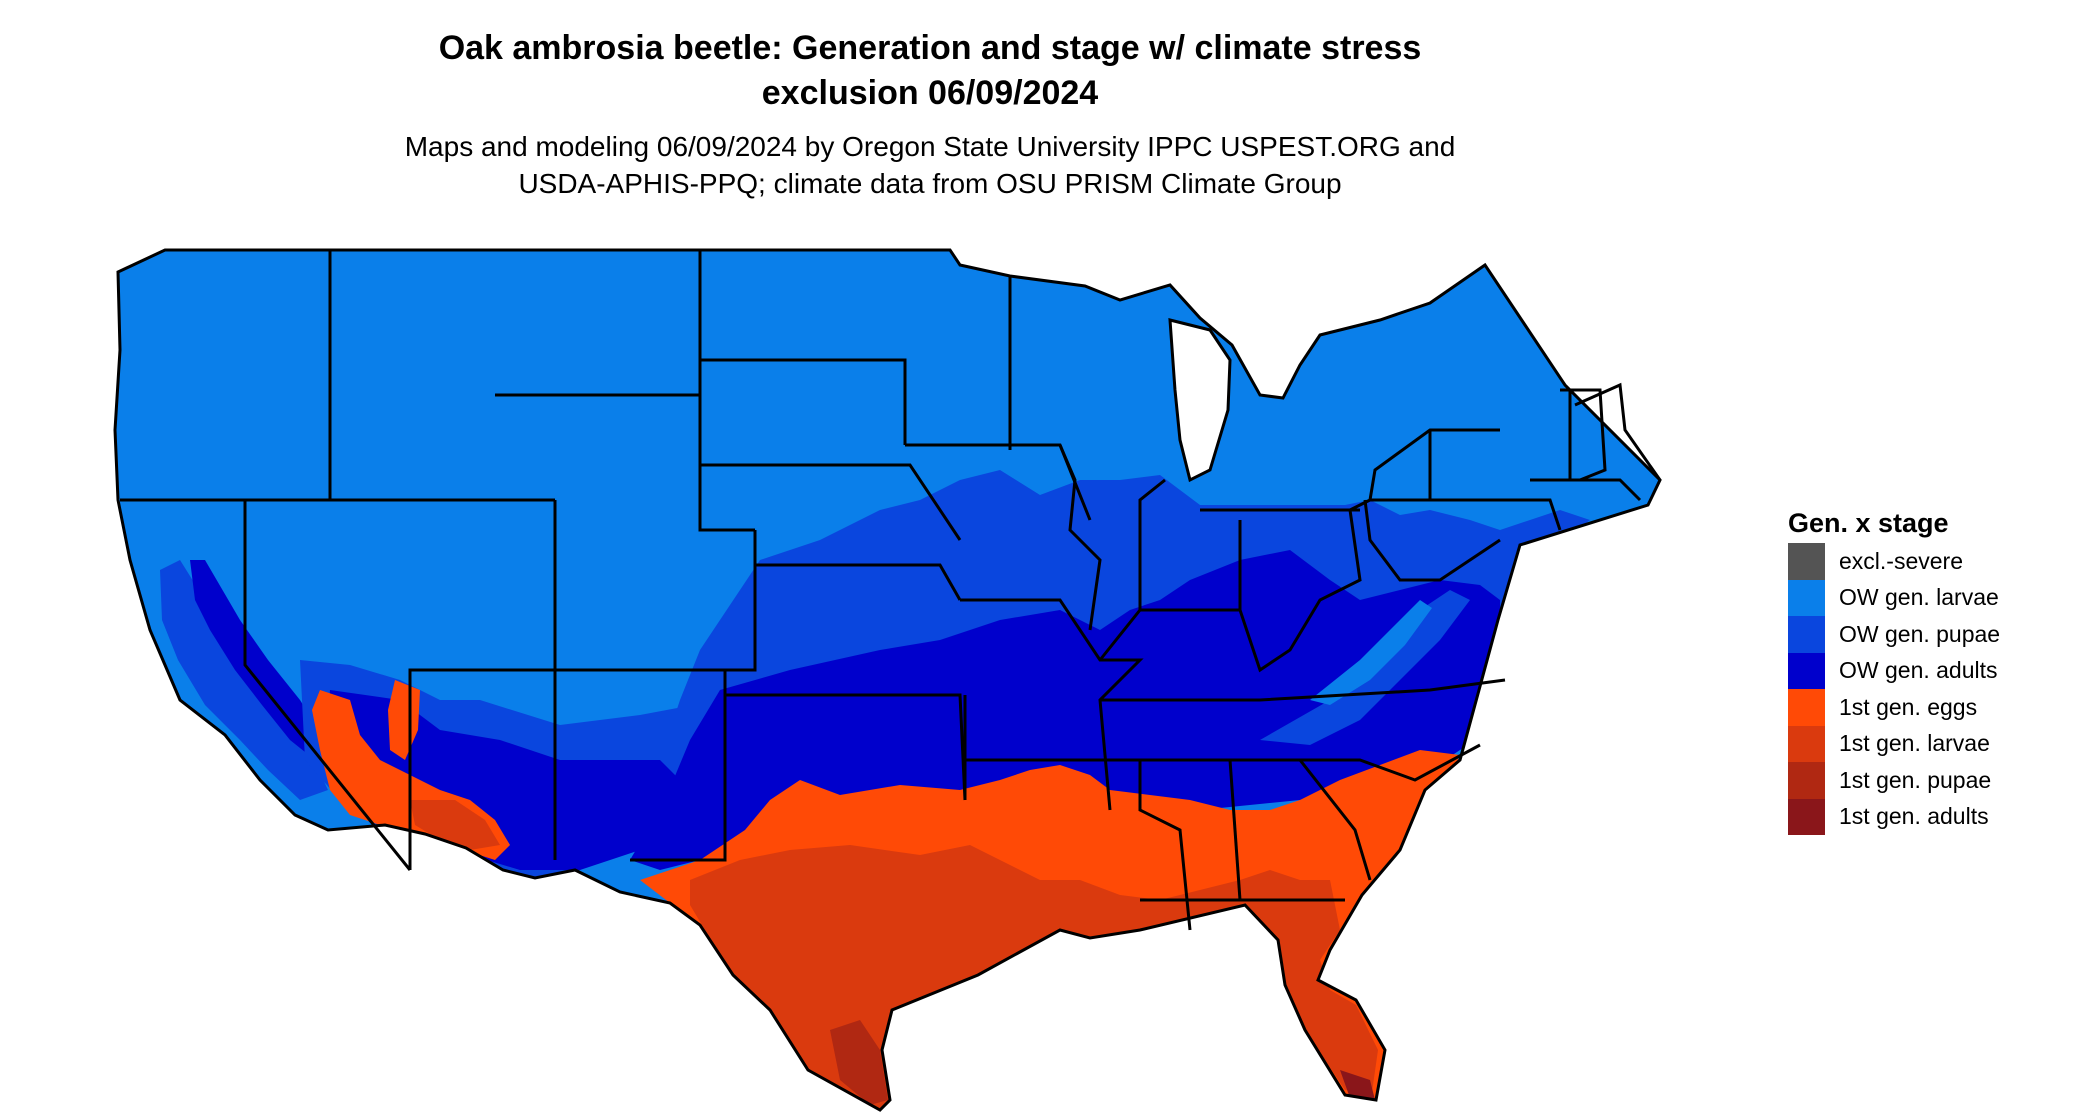 The image size is (2100, 1116). I want to click on legend-label: excl.-severe, so click(1901, 560).